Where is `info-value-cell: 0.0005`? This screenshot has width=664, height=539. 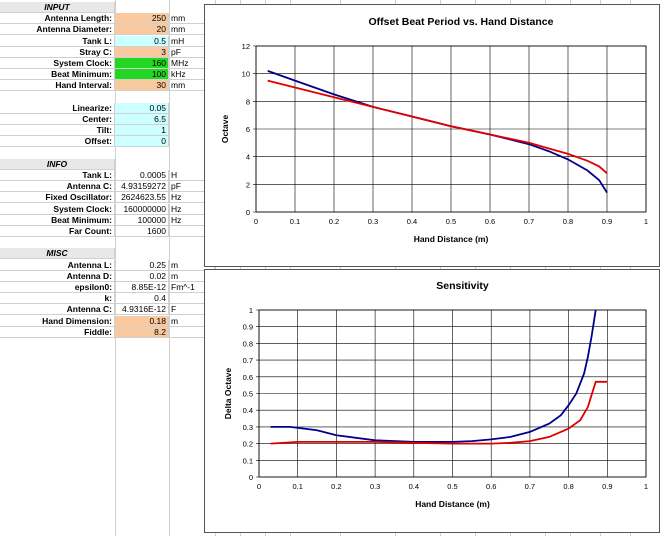
info-value-cell: 0.0005 is located at coordinates (142, 175).